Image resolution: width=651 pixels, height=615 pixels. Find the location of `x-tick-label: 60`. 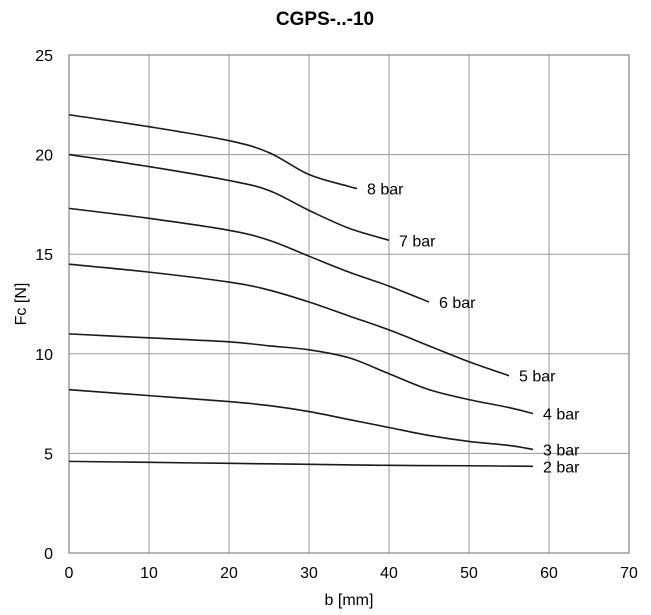

x-tick-label: 60 is located at coordinates (549, 573).